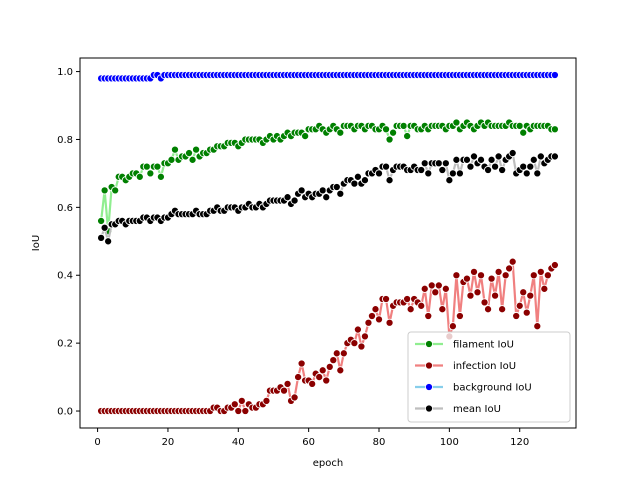  What do you see at coordinates (65, 412) in the screenshot?
I see `y-tick-label: 0.0` at bounding box center [65, 412].